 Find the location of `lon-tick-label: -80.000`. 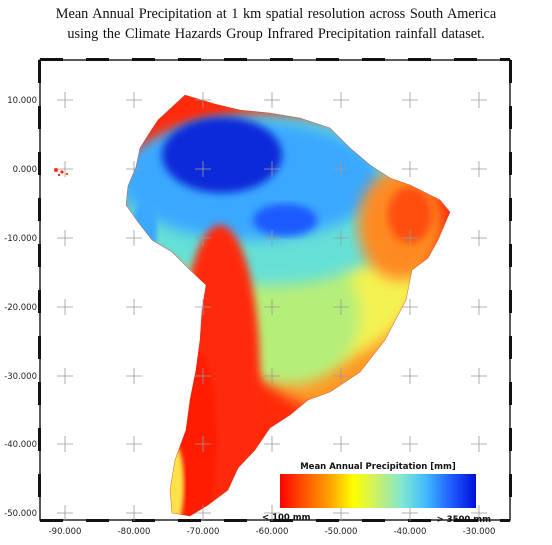

lon-tick-label: -80.000 is located at coordinates (134, 532).